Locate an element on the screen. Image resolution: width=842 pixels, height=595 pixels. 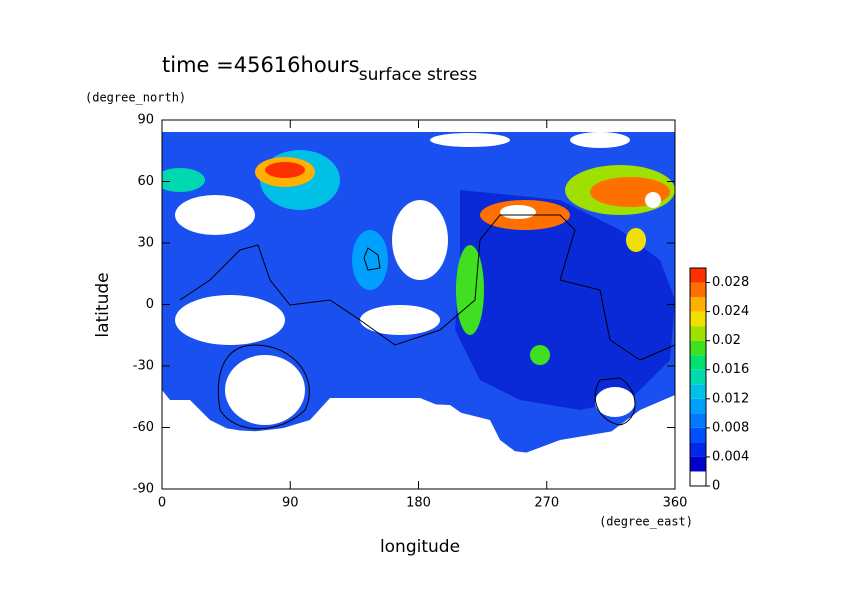
colorbar-tick-label: 0.004 is located at coordinates (730, 456).